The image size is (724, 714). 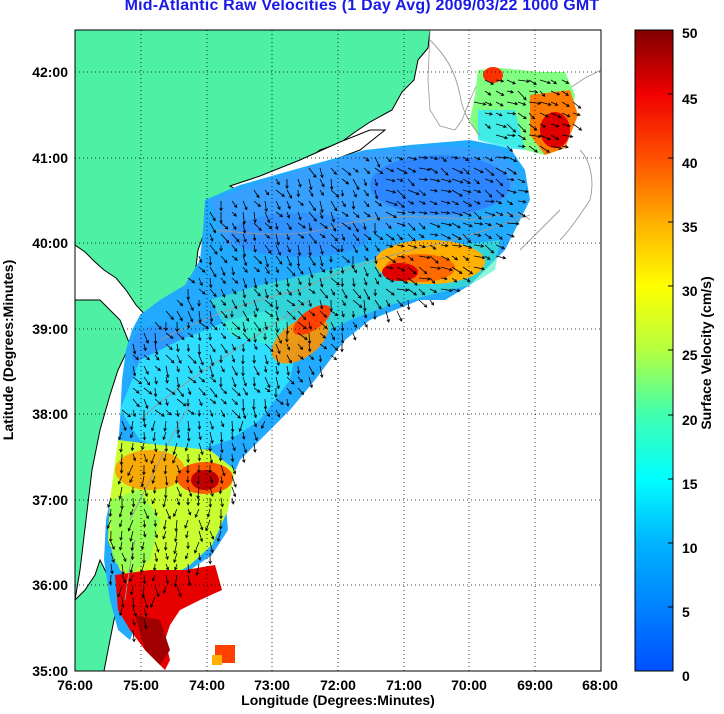 I want to click on y-tick-label: 36:00, so click(x=50, y=585).